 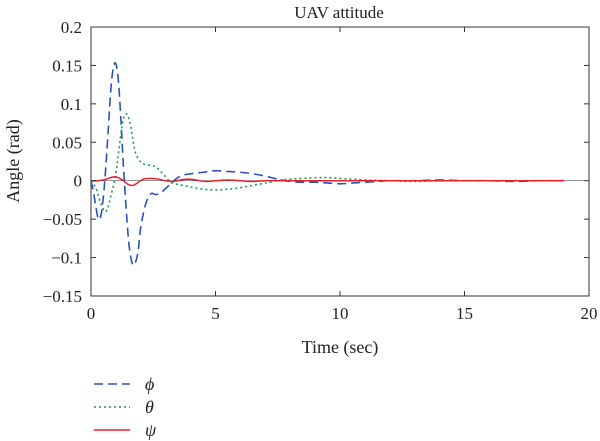 What do you see at coordinates (67, 65) in the screenshot?
I see `y-tick-label: 0.15` at bounding box center [67, 65].